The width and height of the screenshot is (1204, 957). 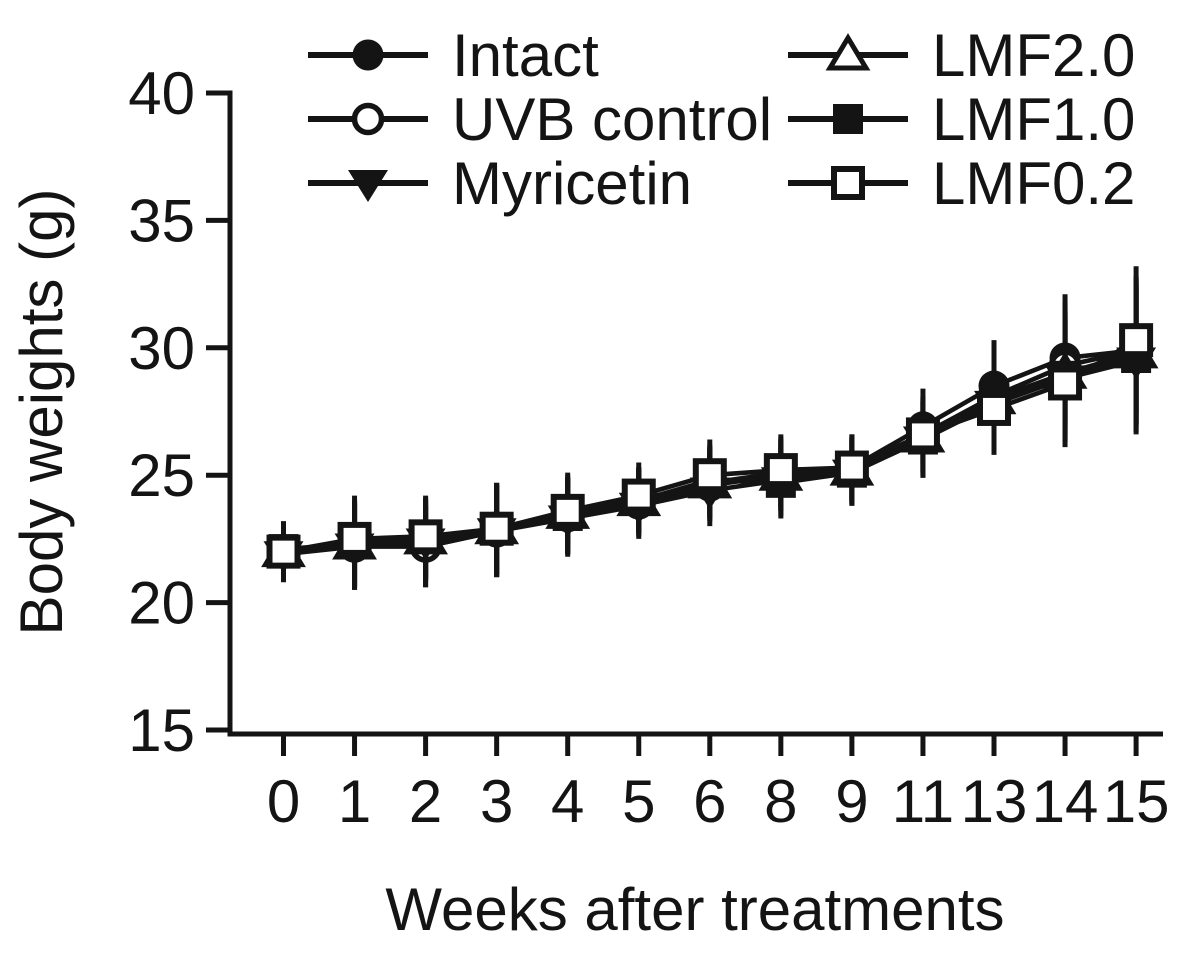 I want to click on x-tick-label: 1, so click(x=354, y=801).